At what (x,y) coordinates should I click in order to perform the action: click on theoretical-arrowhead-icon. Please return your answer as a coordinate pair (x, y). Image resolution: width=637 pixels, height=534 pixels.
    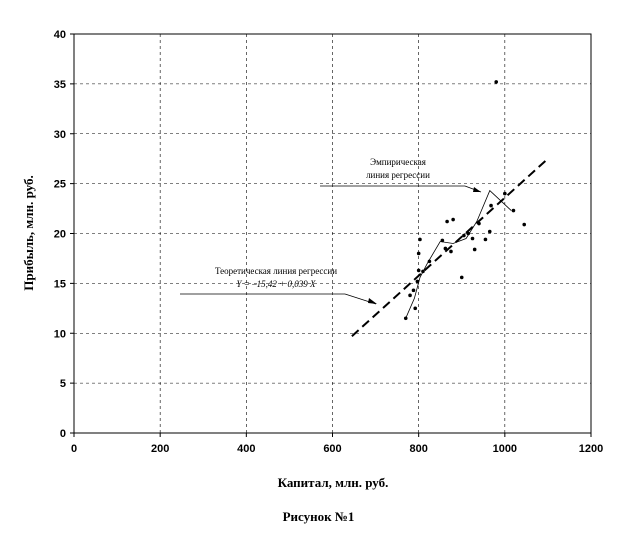
    Looking at the image, I should click on (372, 301).